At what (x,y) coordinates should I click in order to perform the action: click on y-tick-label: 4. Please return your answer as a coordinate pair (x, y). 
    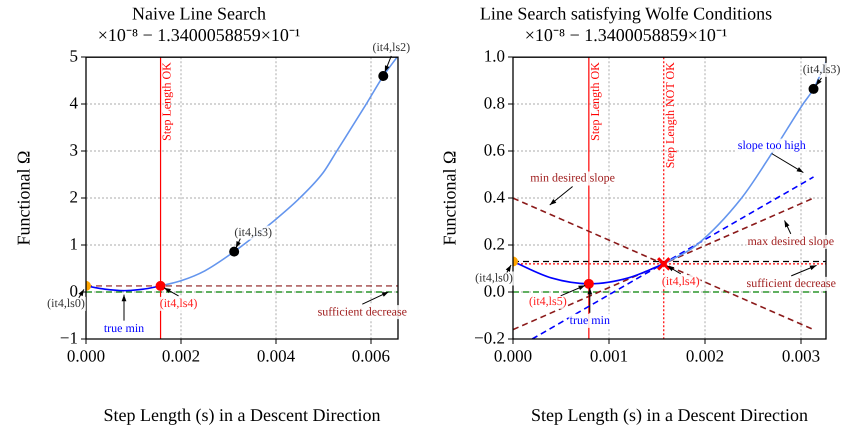
    Looking at the image, I should click on (74, 103).